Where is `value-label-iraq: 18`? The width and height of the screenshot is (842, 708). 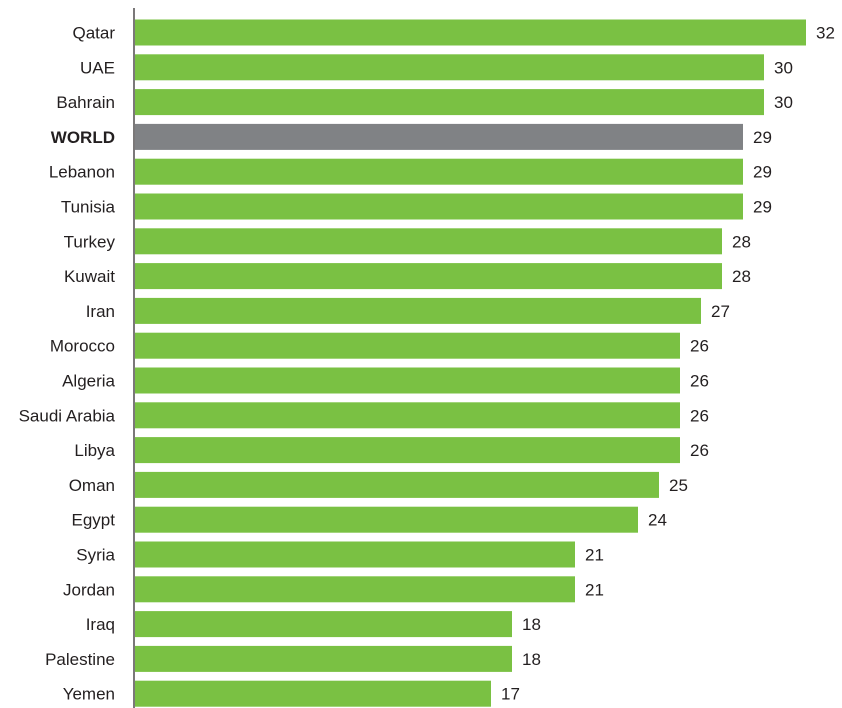
value-label-iraq: 18 is located at coordinates (531, 624).